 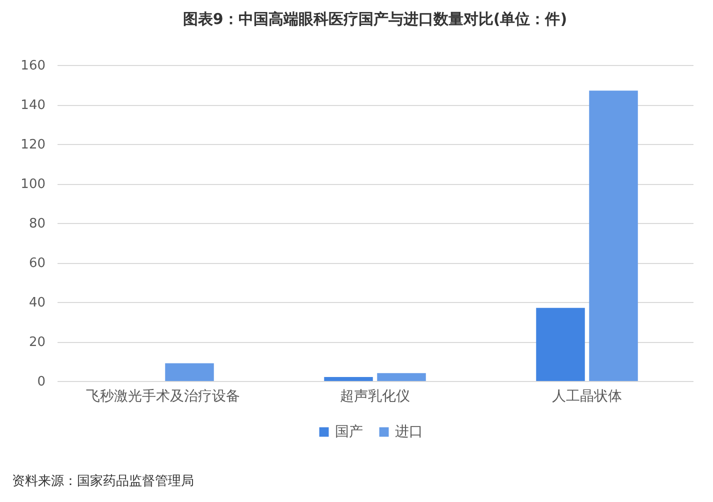 I want to click on chart-title: 图表9：中国高端眼科医疗国产与进口数量对比(单位：件), so click(x=375, y=19).